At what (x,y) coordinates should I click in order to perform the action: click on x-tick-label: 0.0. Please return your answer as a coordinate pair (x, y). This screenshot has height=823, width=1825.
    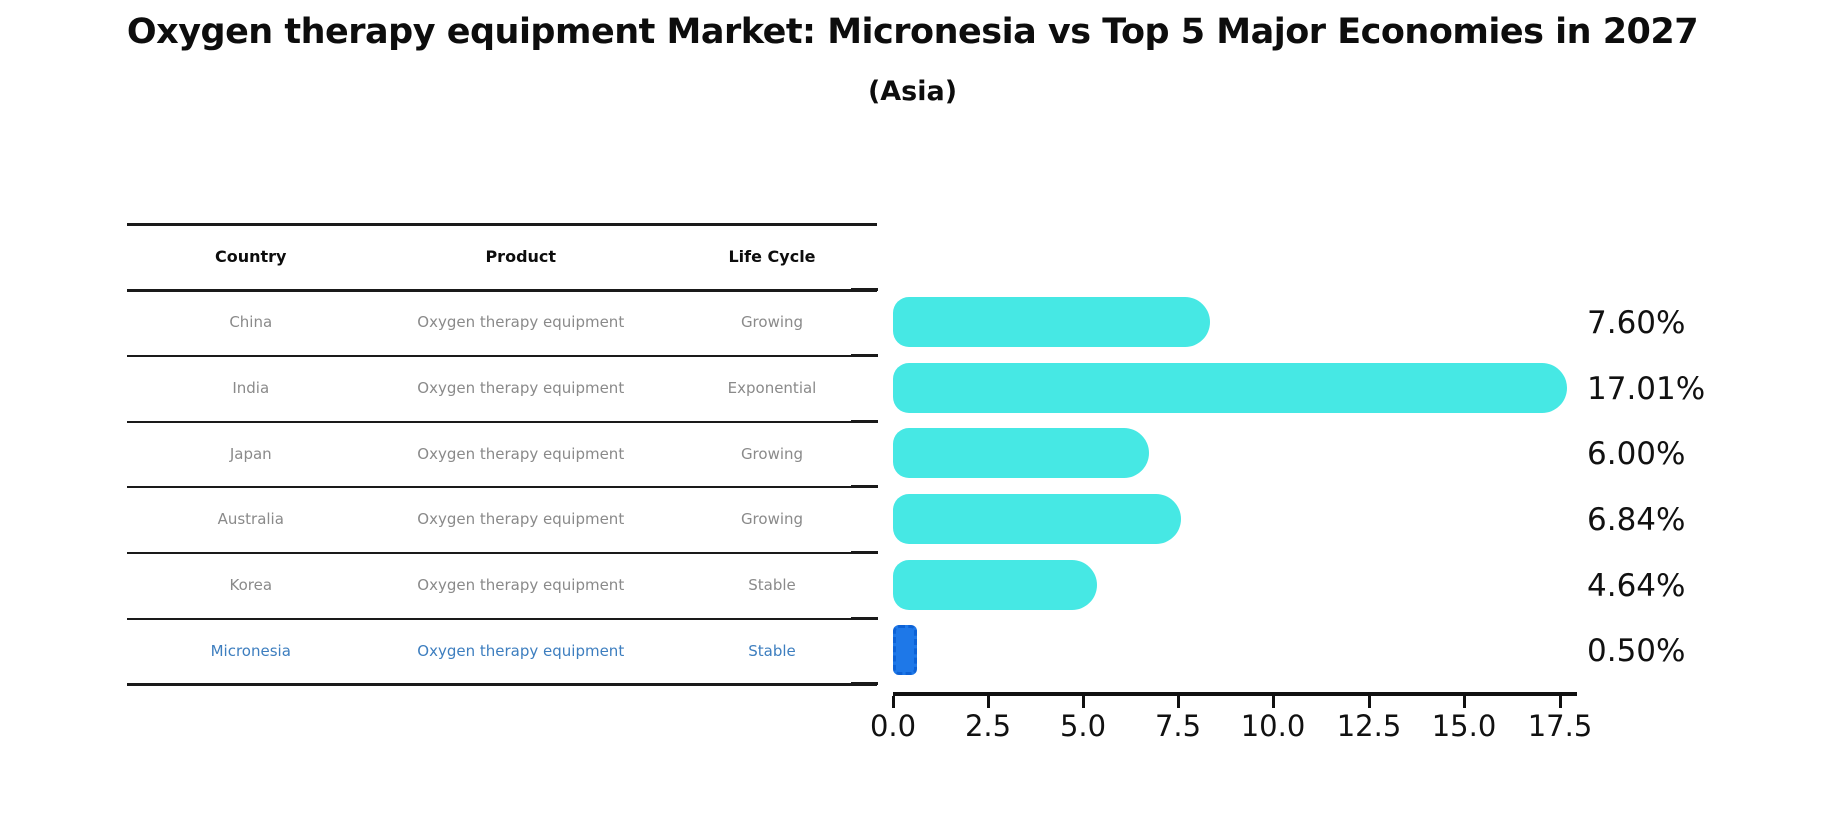
    Looking at the image, I should click on (893, 726).